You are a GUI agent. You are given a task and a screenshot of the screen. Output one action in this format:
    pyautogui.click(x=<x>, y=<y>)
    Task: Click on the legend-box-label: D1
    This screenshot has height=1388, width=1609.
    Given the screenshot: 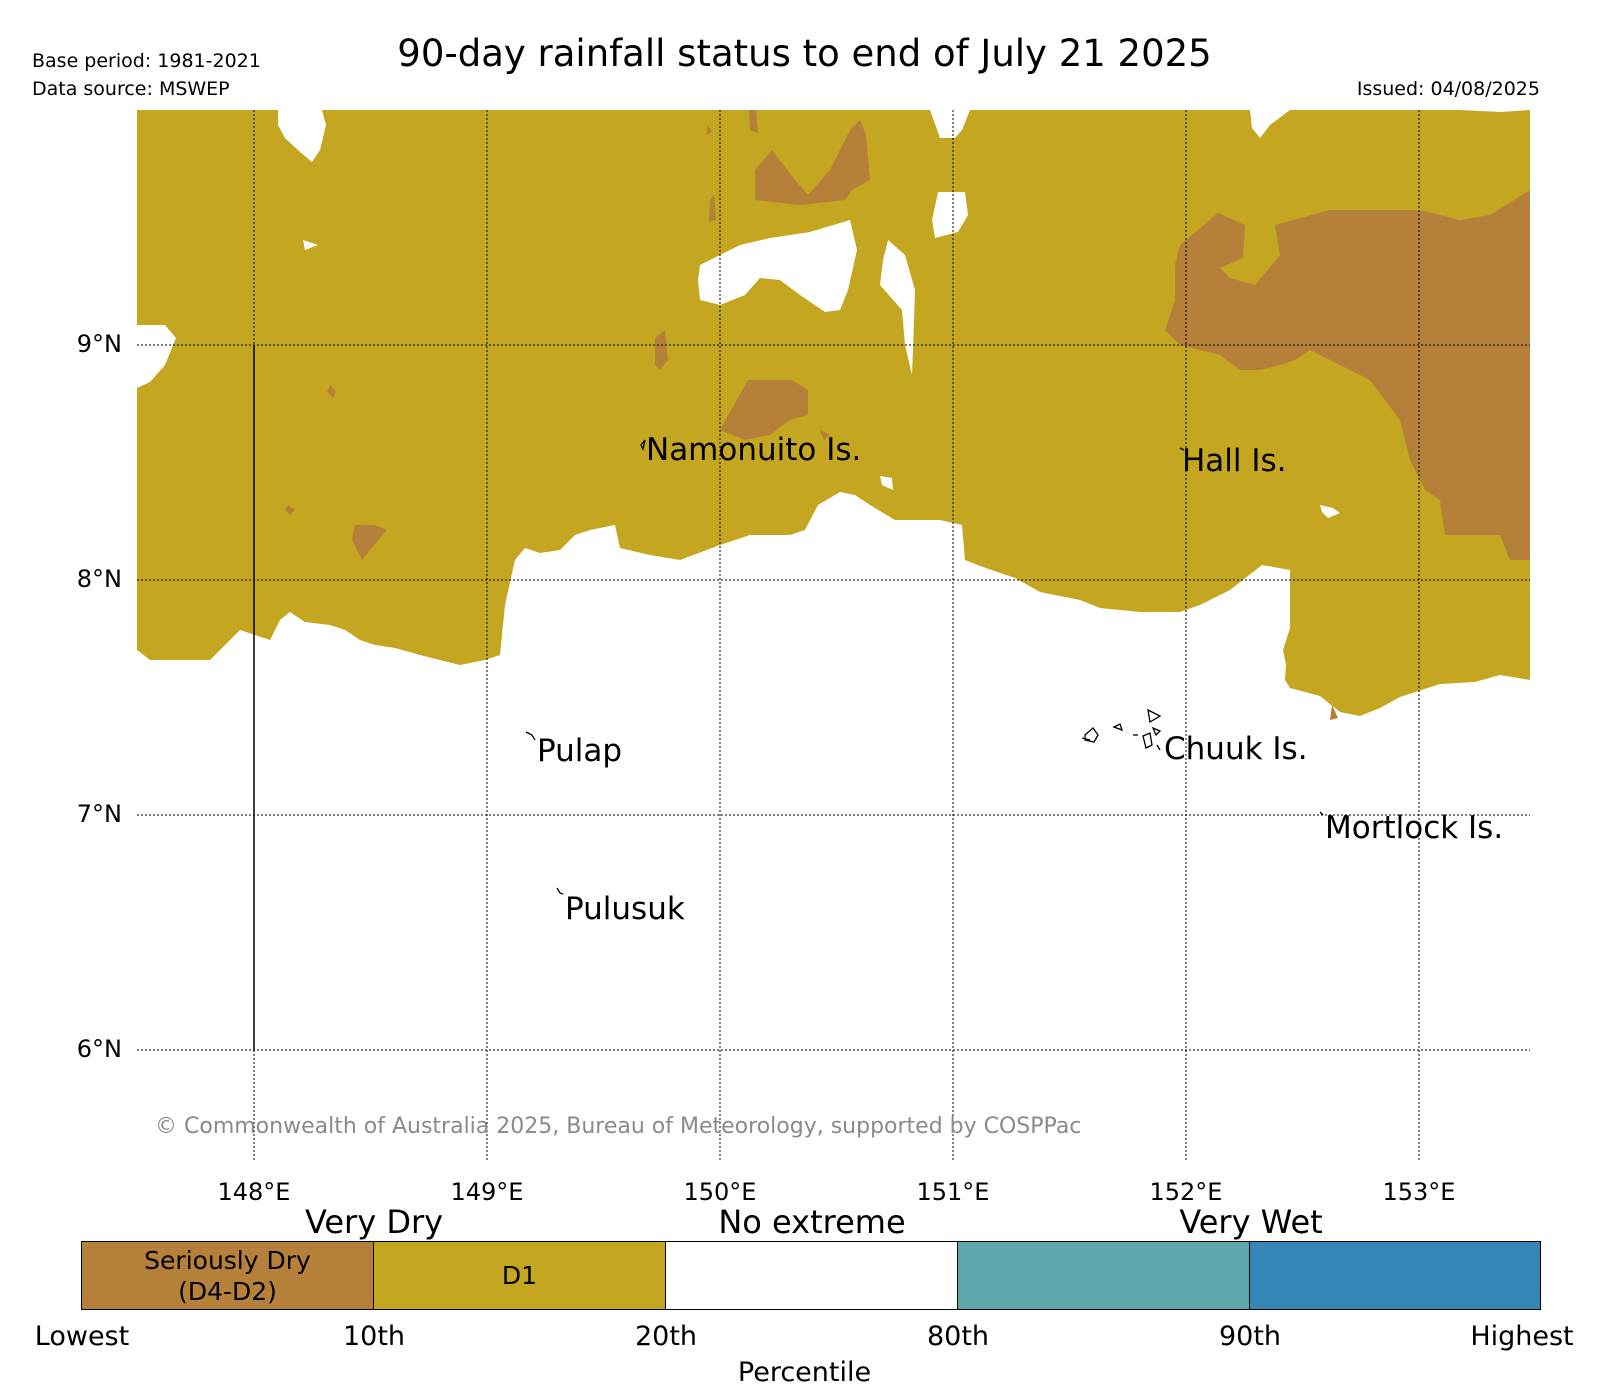 What is the action you would take?
    pyautogui.click(x=519, y=1275)
    